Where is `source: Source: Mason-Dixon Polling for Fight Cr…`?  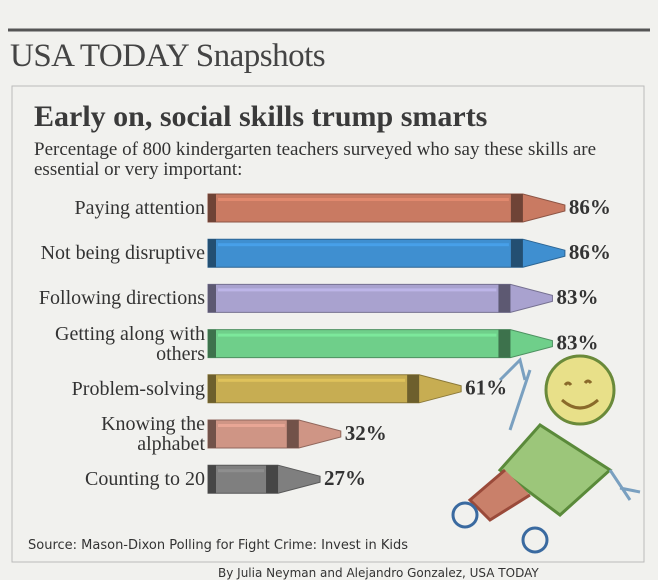 source: Source: Mason-Dixon Polling for Fight Cr… is located at coordinates (218, 545).